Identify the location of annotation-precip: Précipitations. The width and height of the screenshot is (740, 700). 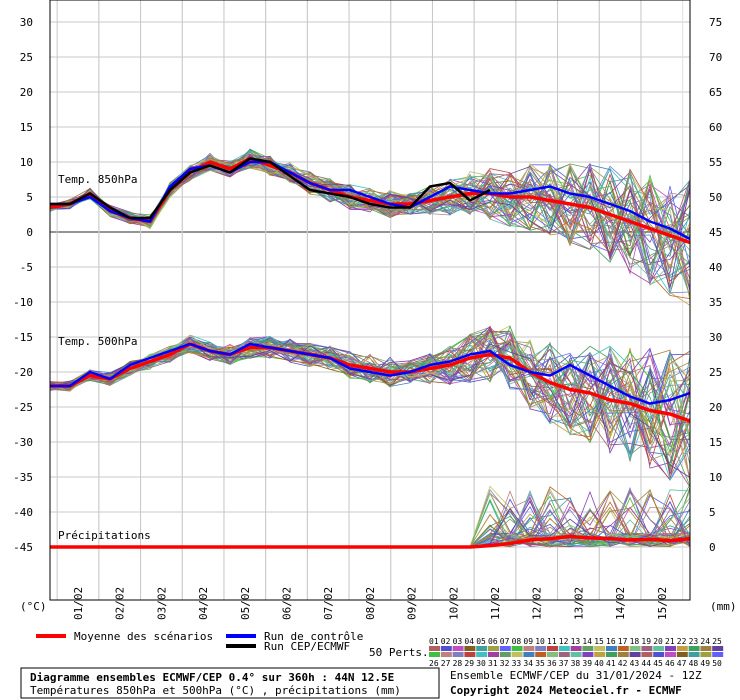
(104, 535).